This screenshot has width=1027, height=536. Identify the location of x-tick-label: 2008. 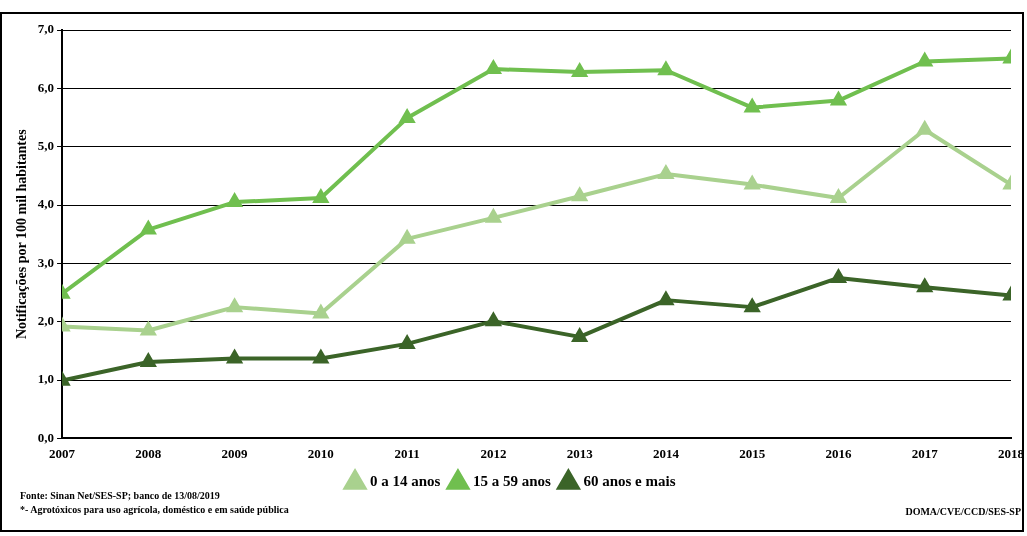
(148, 453).